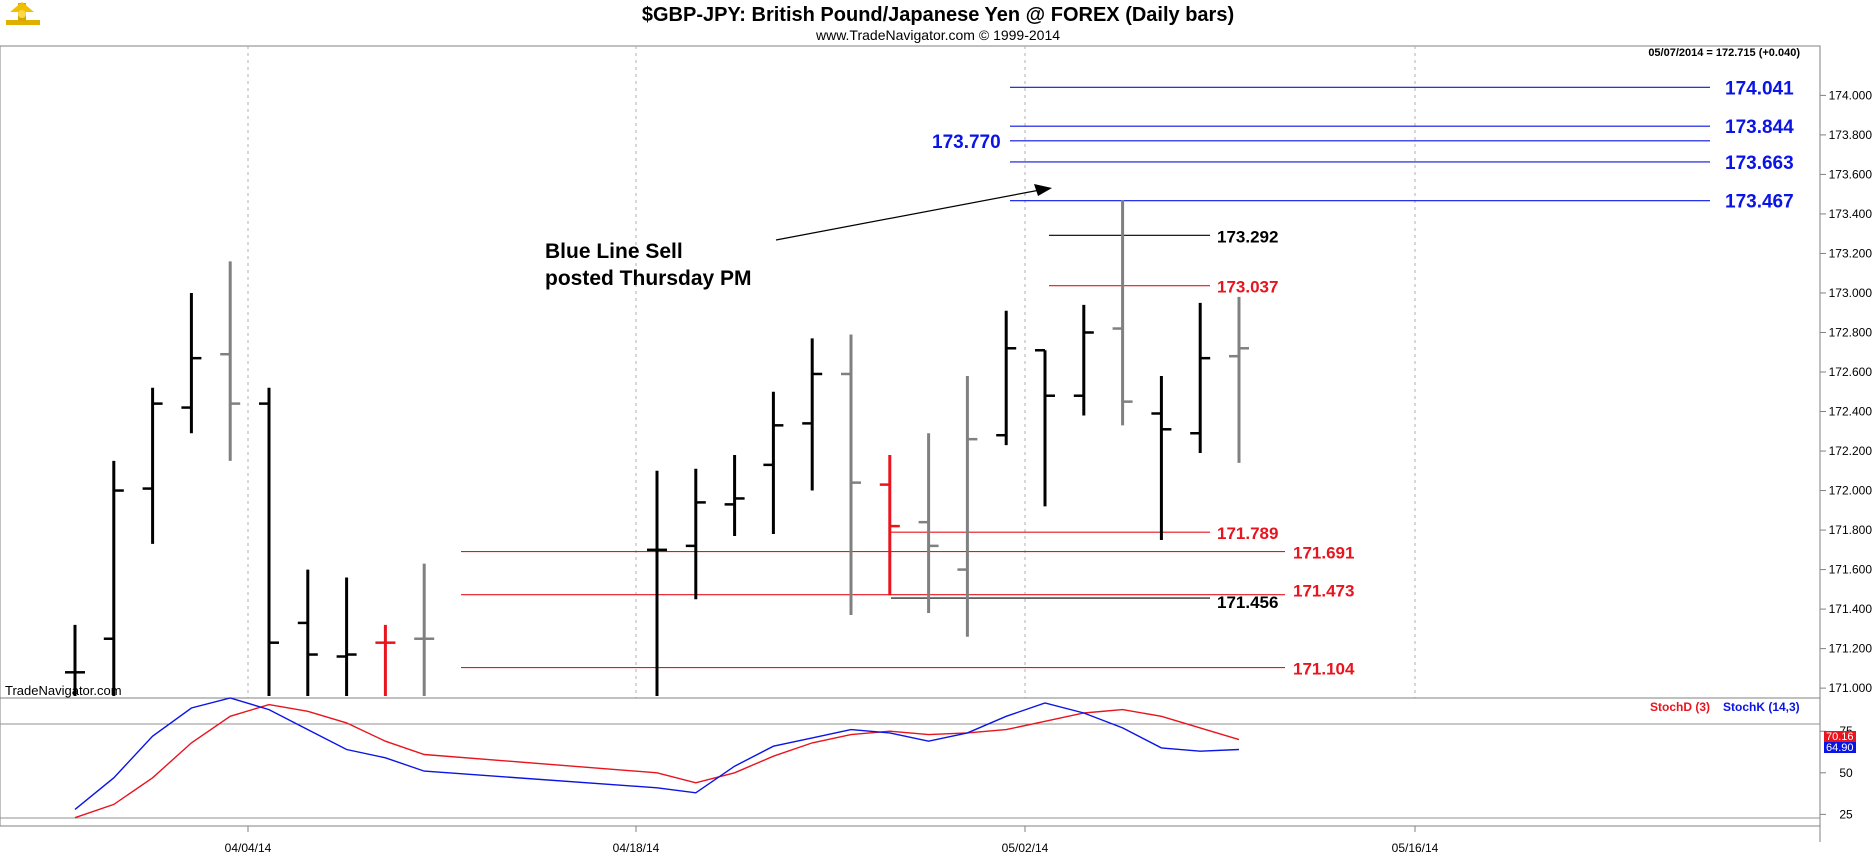  Describe the element at coordinates (1323, 553) in the screenshot. I see `level-label: 171.691` at that location.